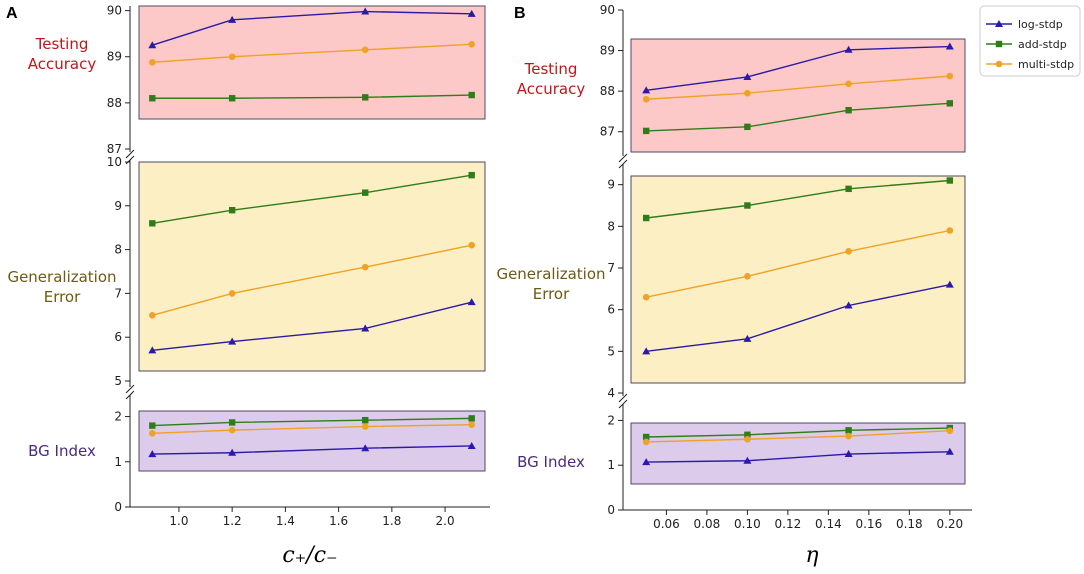  I want to click on x-tick-label: 2.0, so click(445, 521).